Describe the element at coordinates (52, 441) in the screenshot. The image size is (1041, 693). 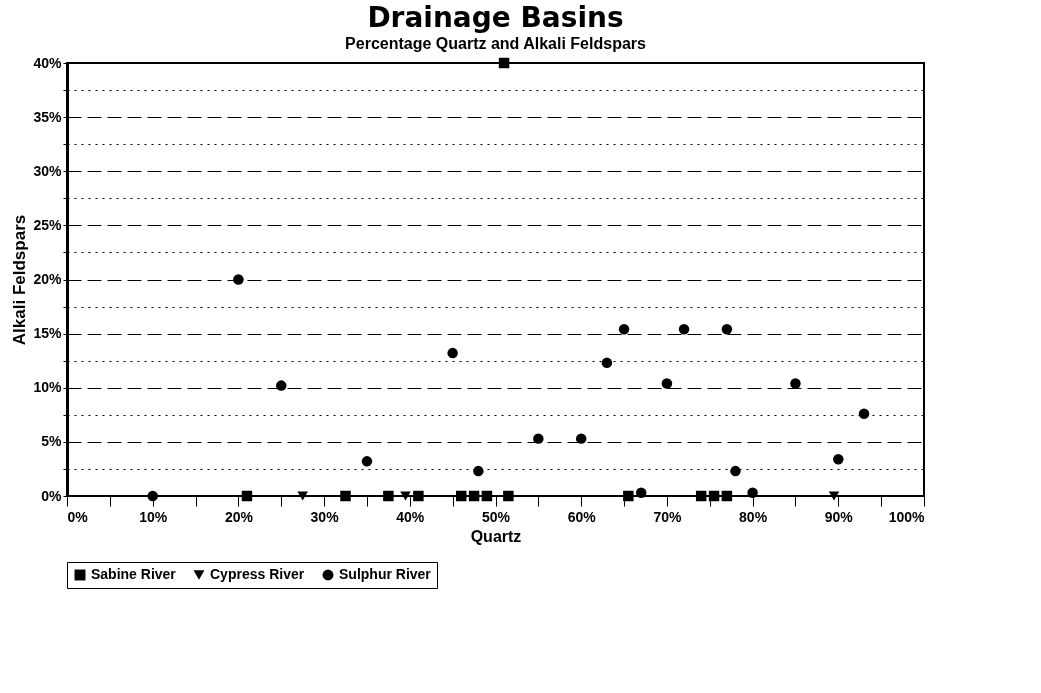
I see `y-tick-label: 5%` at that location.